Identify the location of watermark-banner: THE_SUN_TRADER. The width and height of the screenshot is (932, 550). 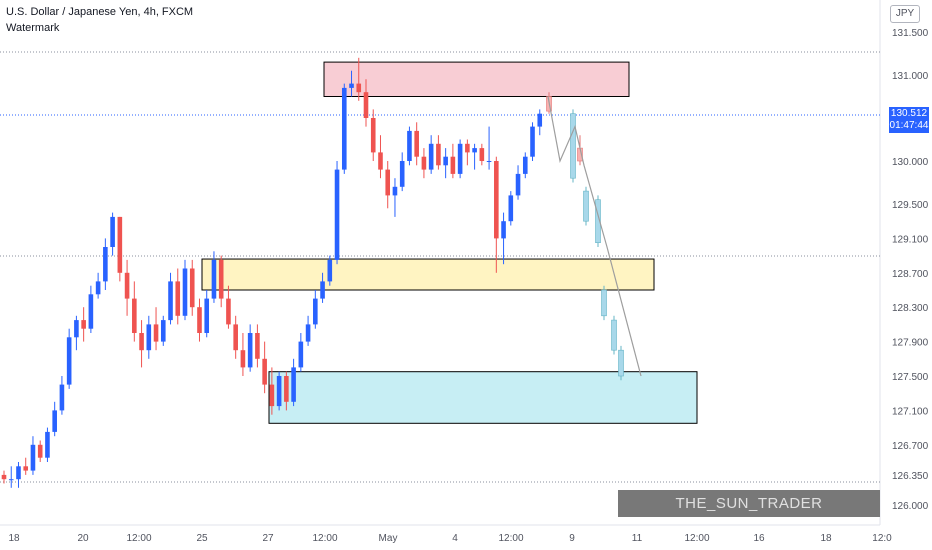
(749, 503).